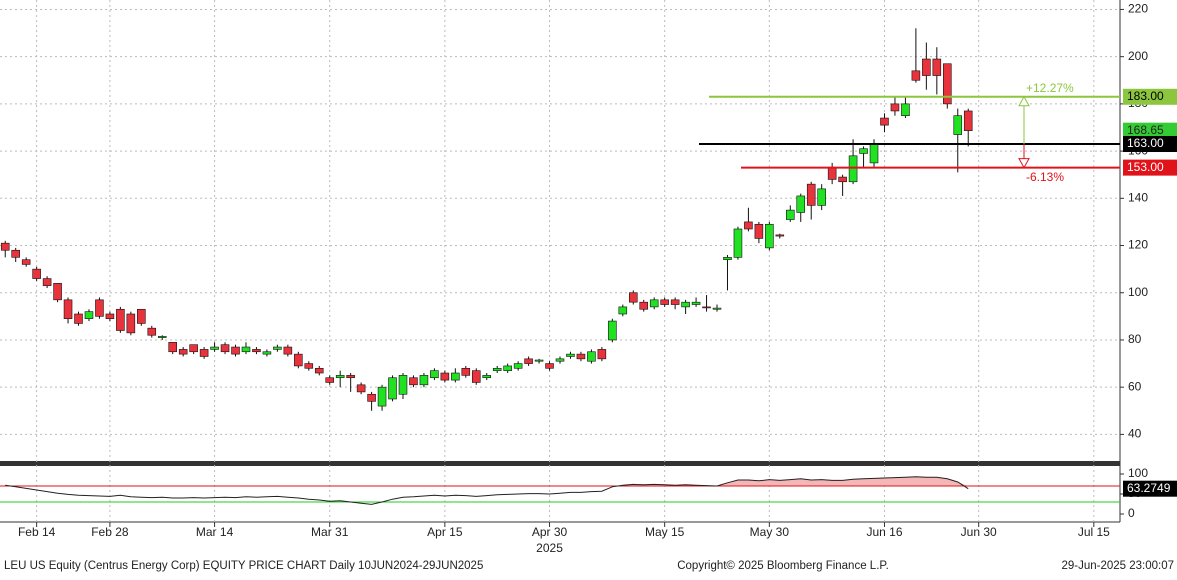  Describe the element at coordinates (330, 532) in the screenshot. I see `x-tick-label: Mar 31` at that location.